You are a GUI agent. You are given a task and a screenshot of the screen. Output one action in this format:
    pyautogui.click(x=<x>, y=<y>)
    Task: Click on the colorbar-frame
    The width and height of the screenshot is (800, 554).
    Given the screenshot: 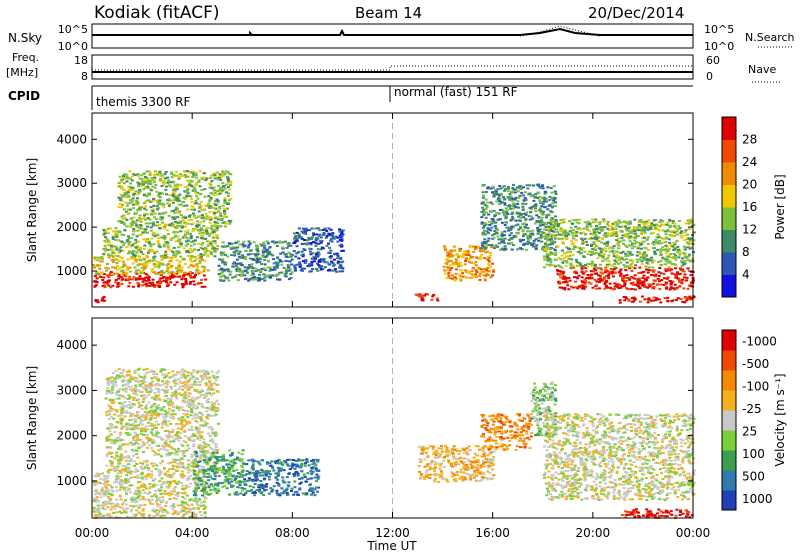 What is the action you would take?
    pyautogui.click(x=729, y=207)
    